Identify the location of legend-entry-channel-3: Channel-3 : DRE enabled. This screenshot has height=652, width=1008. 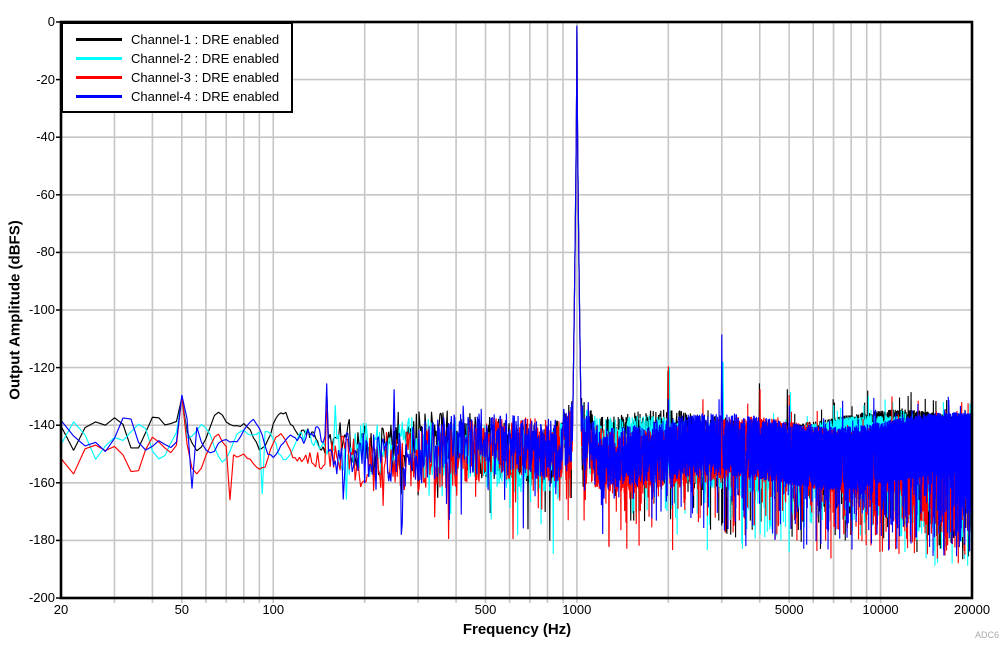
(177, 77).